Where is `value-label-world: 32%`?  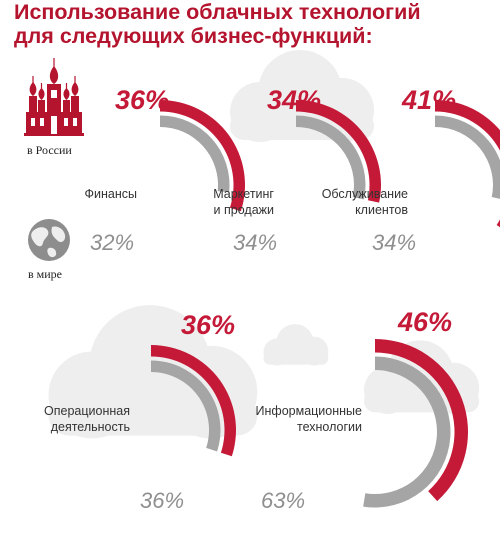 value-label-world: 32% is located at coordinates (112, 242).